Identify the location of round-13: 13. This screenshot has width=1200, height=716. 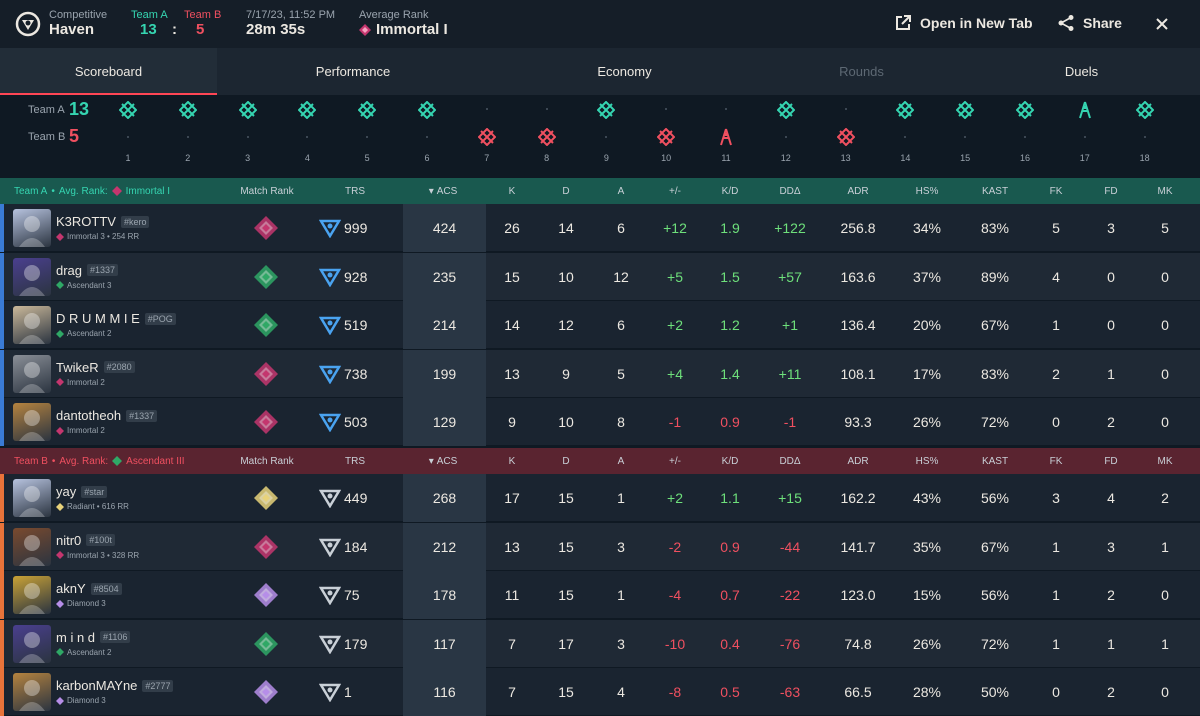
(846, 136).